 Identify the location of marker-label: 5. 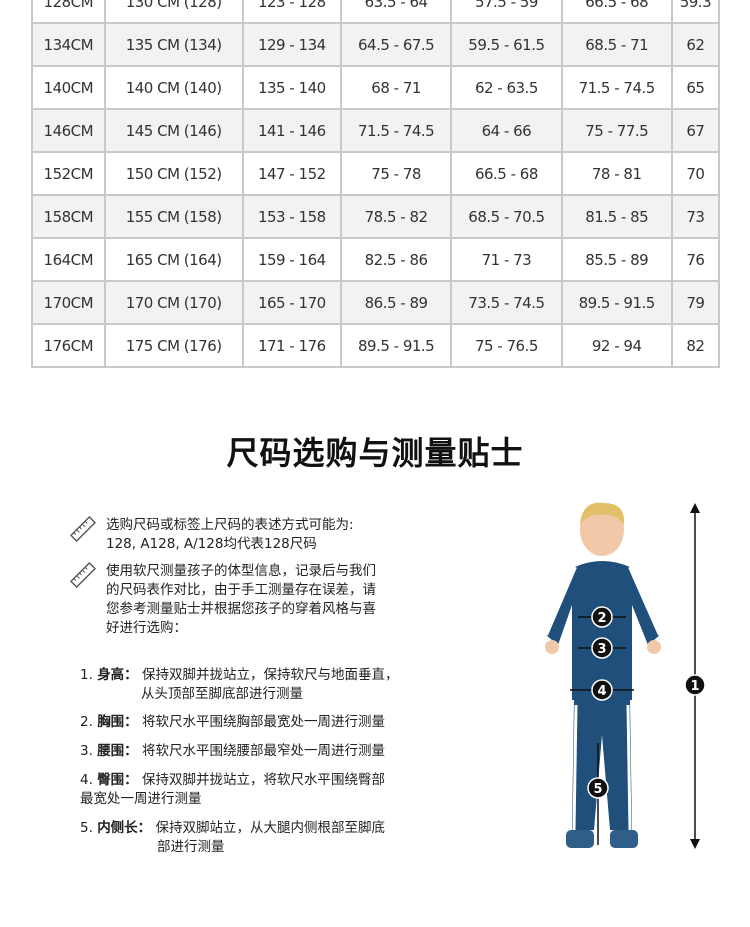
(597, 789).